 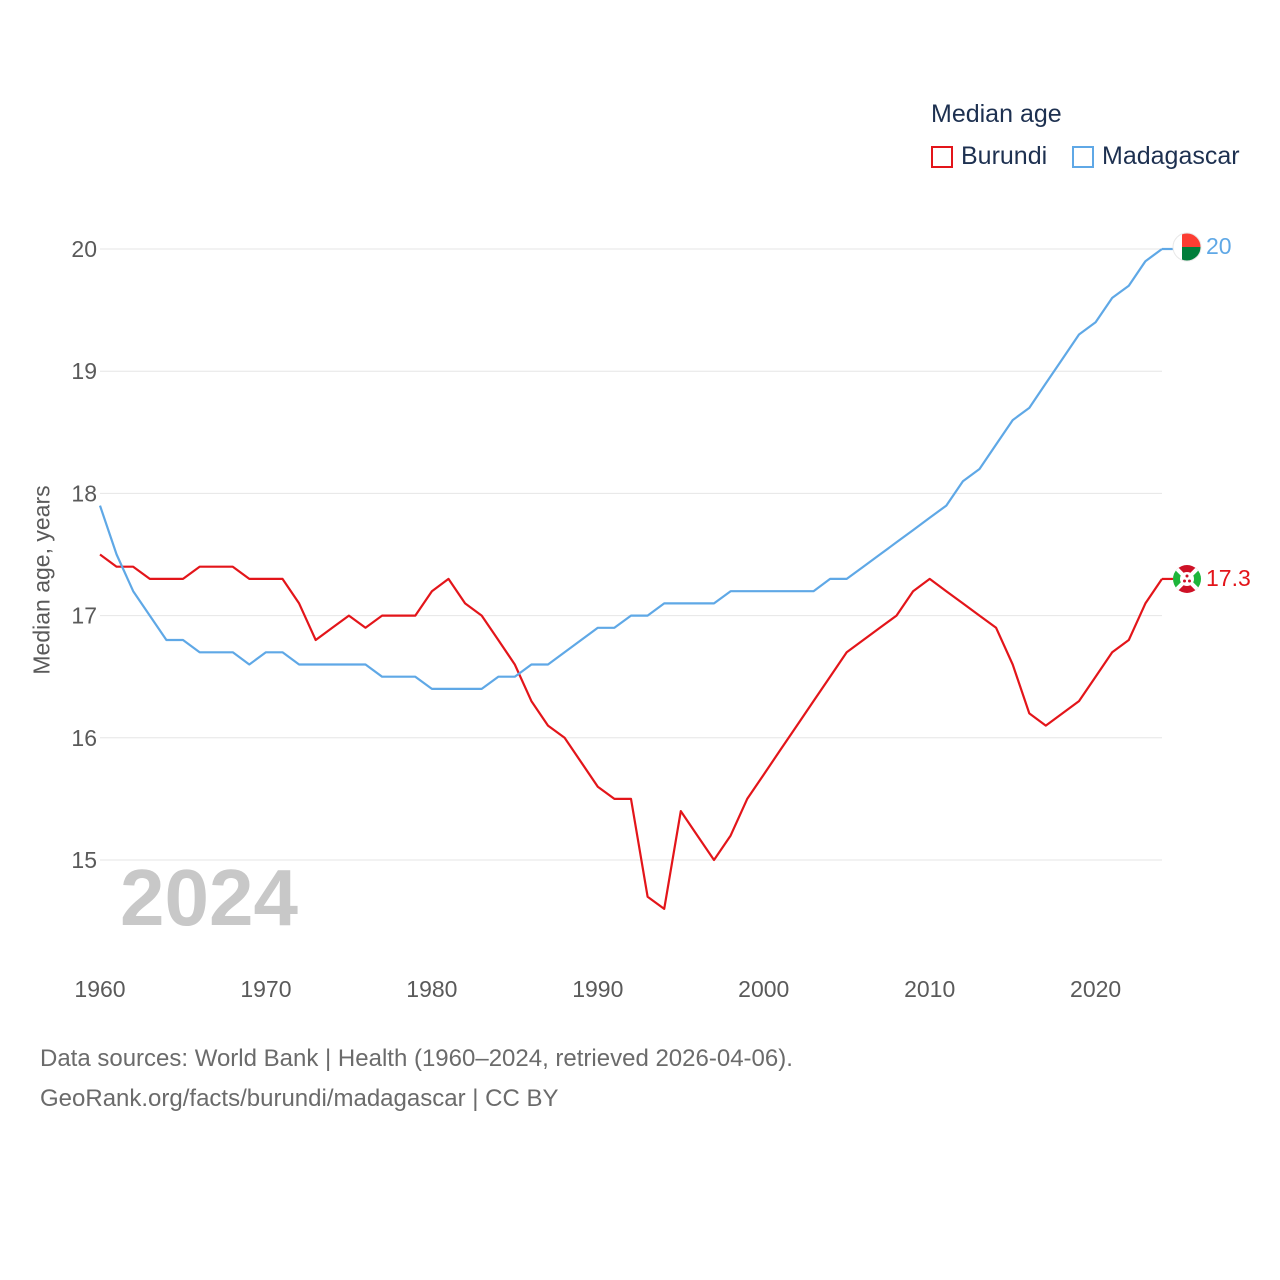 I want to click on burundi-end-label: 17.3, so click(x=1228, y=578).